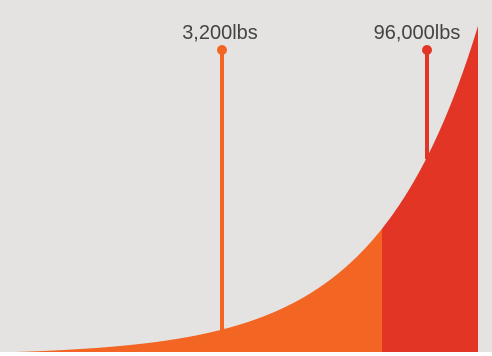 This screenshot has height=356, width=492. What do you see at coordinates (220, 33) in the screenshot?
I see `callout-label: 3,200lbs` at bounding box center [220, 33].